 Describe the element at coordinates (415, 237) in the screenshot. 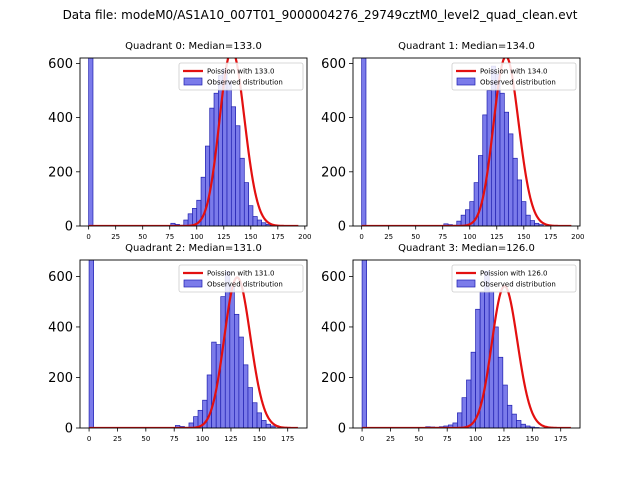

I see `x-tick-label: 50` at that location.